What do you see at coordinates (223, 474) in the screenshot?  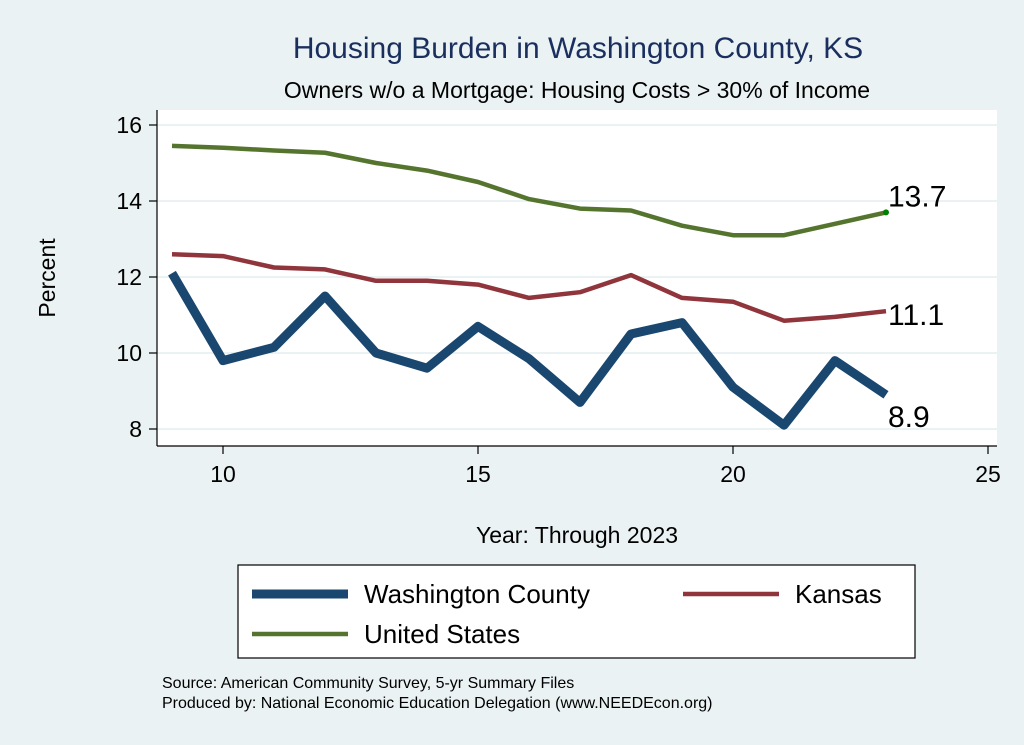 I see `x-tick-label: 10` at bounding box center [223, 474].